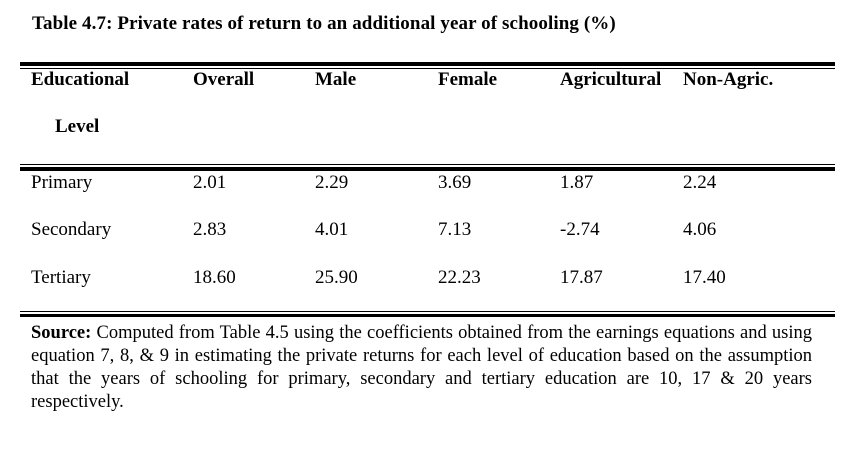 The height and width of the screenshot is (451, 866). What do you see at coordinates (61, 277) in the screenshot?
I see `row-label-tertiary: Tertiary` at bounding box center [61, 277].